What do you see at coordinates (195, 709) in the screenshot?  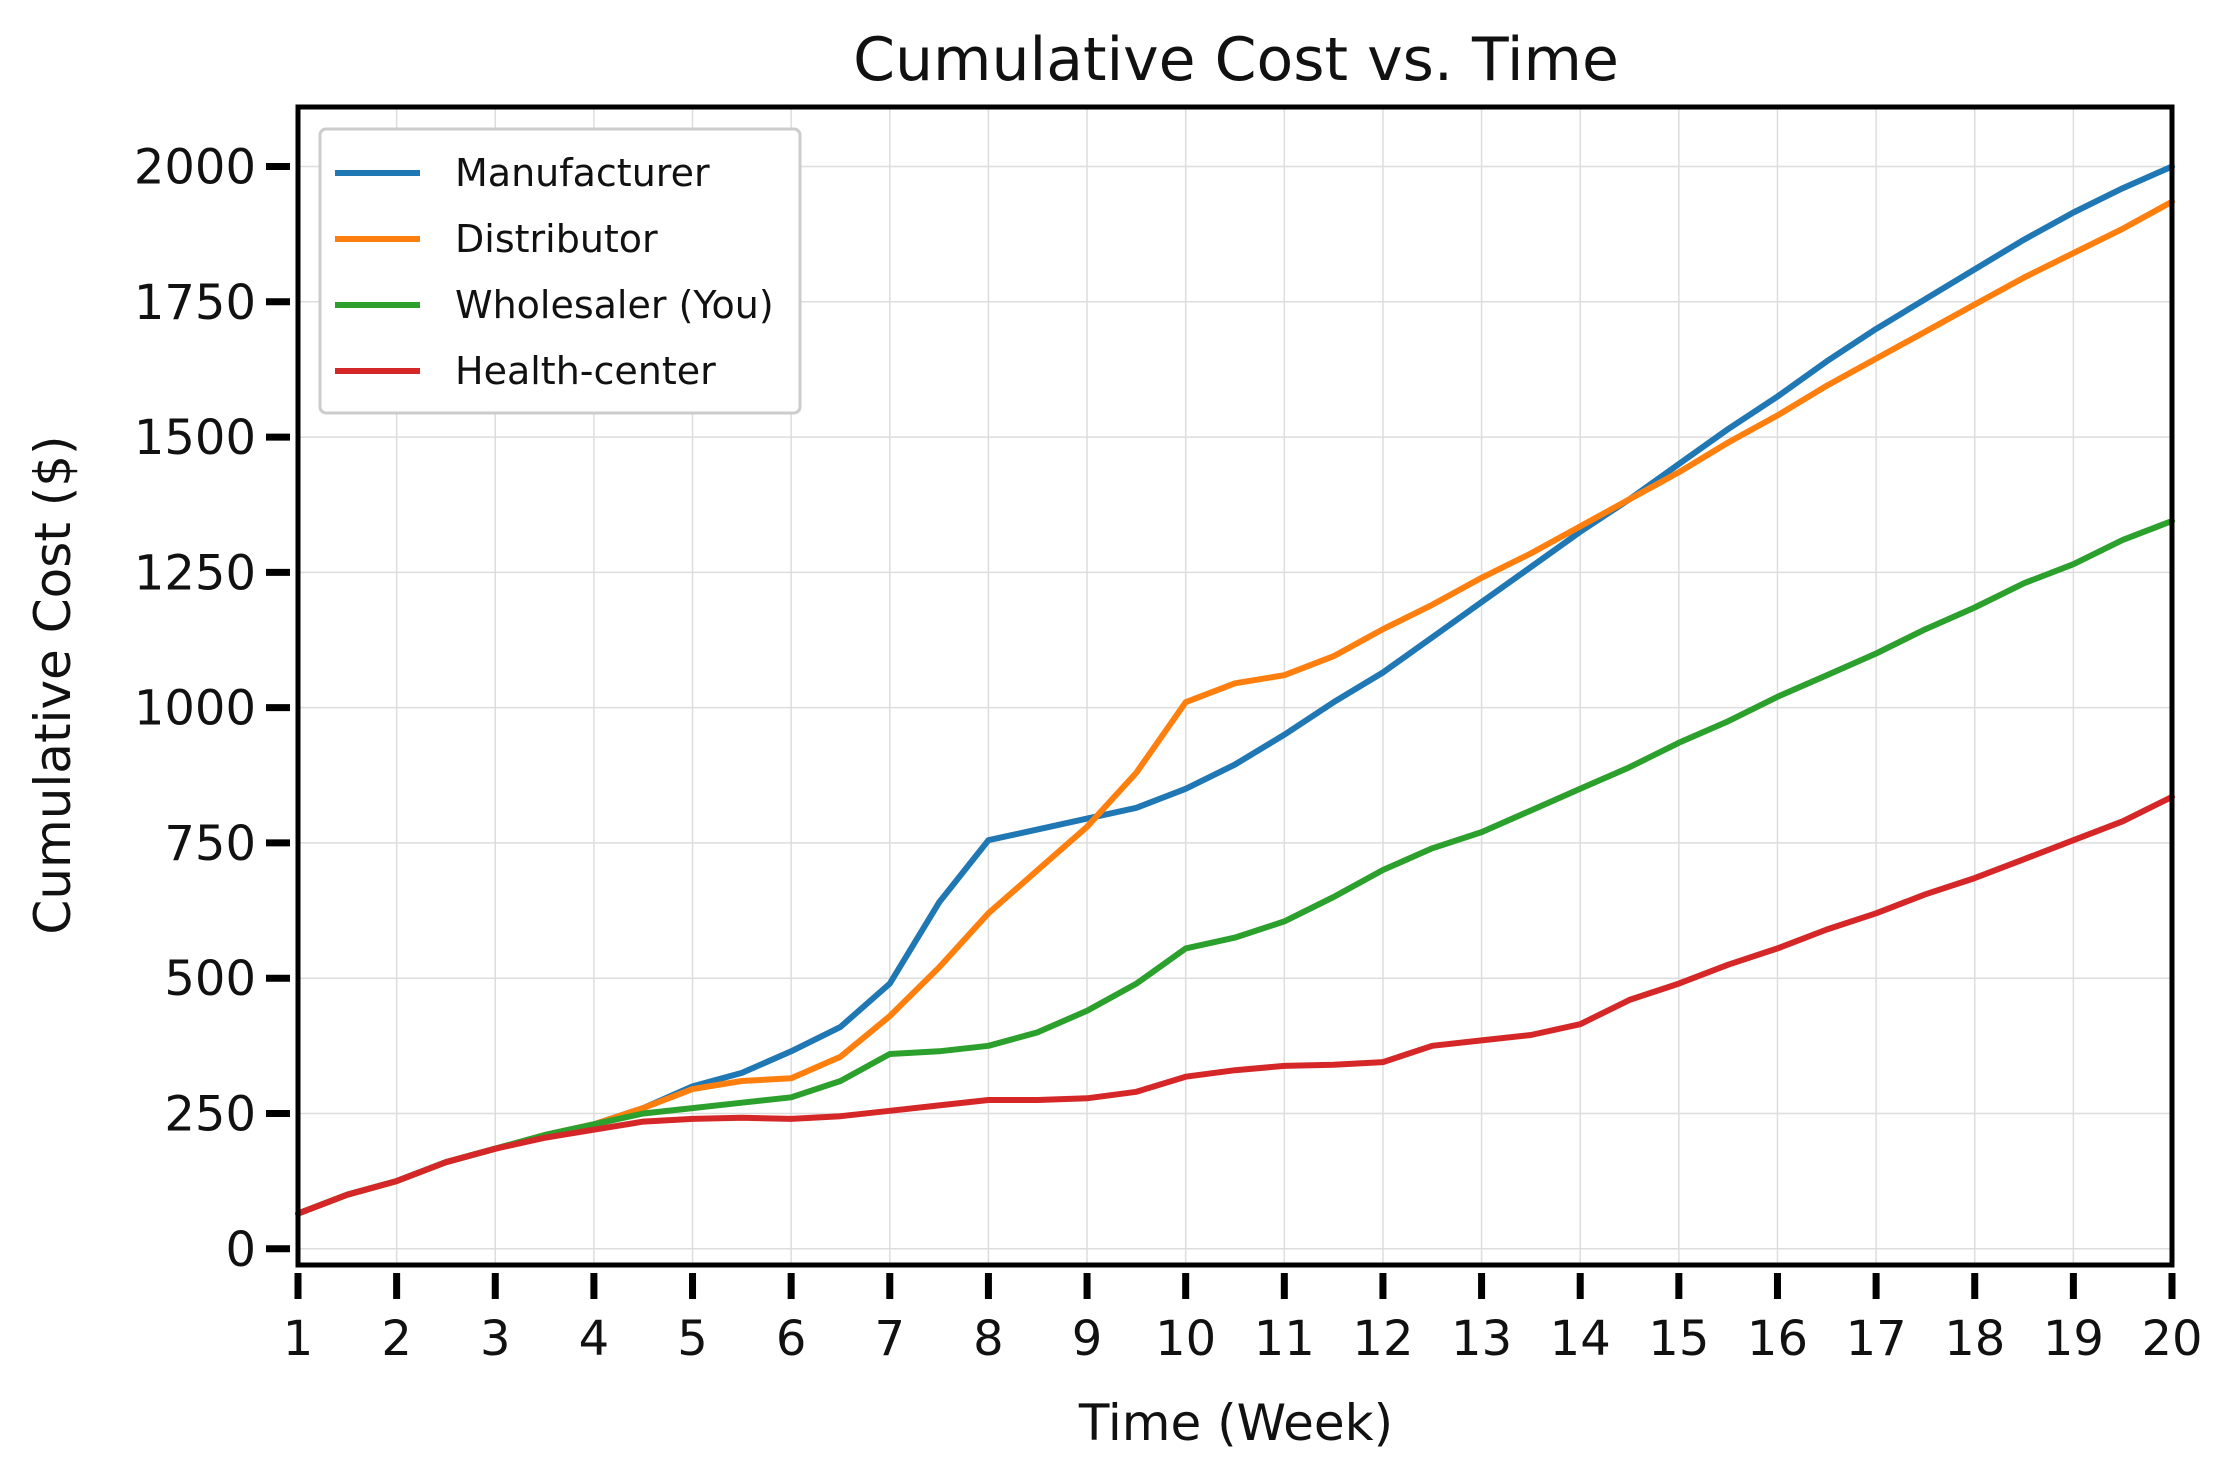 I see `y-tick-label: 1000` at bounding box center [195, 709].